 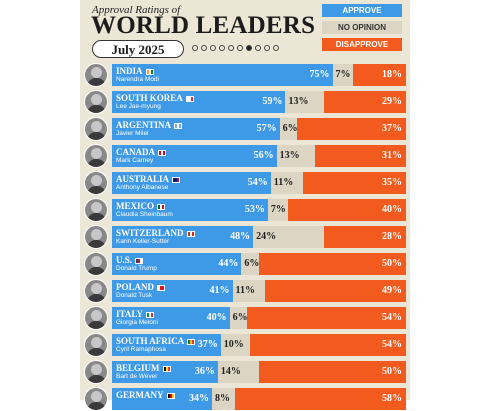 What do you see at coordinates (198, 398) in the screenshot?
I see `value-approve: 34%` at bounding box center [198, 398].